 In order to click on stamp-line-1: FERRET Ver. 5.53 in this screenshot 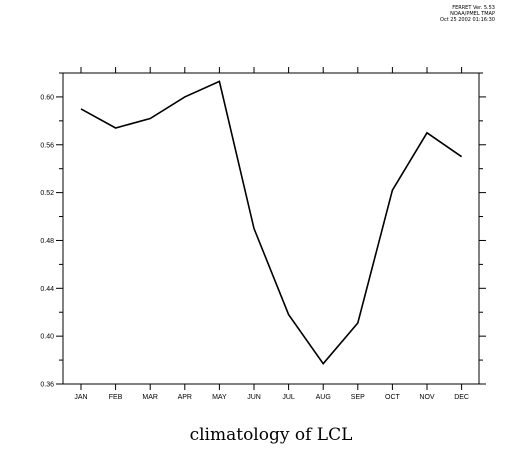, I will do `click(473, 8)`.